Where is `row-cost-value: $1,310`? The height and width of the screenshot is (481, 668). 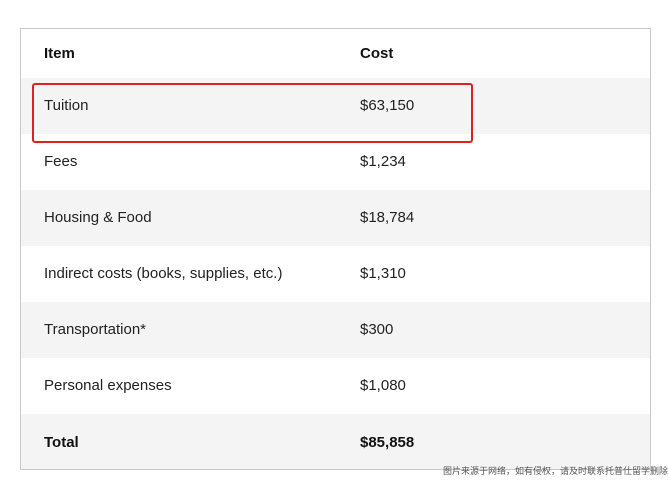 row-cost-value: $1,310 is located at coordinates (383, 273).